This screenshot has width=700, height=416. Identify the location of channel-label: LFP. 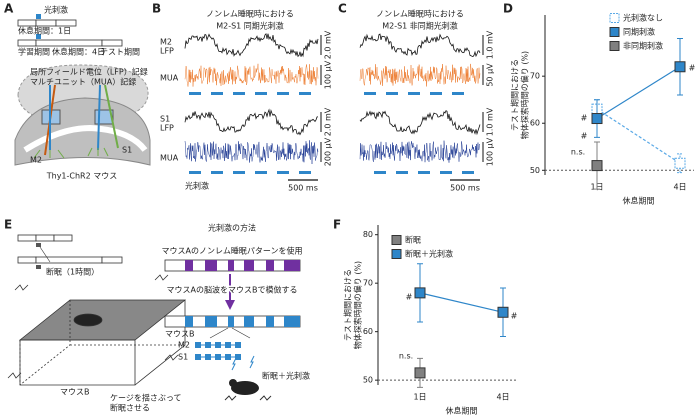
(167, 51).